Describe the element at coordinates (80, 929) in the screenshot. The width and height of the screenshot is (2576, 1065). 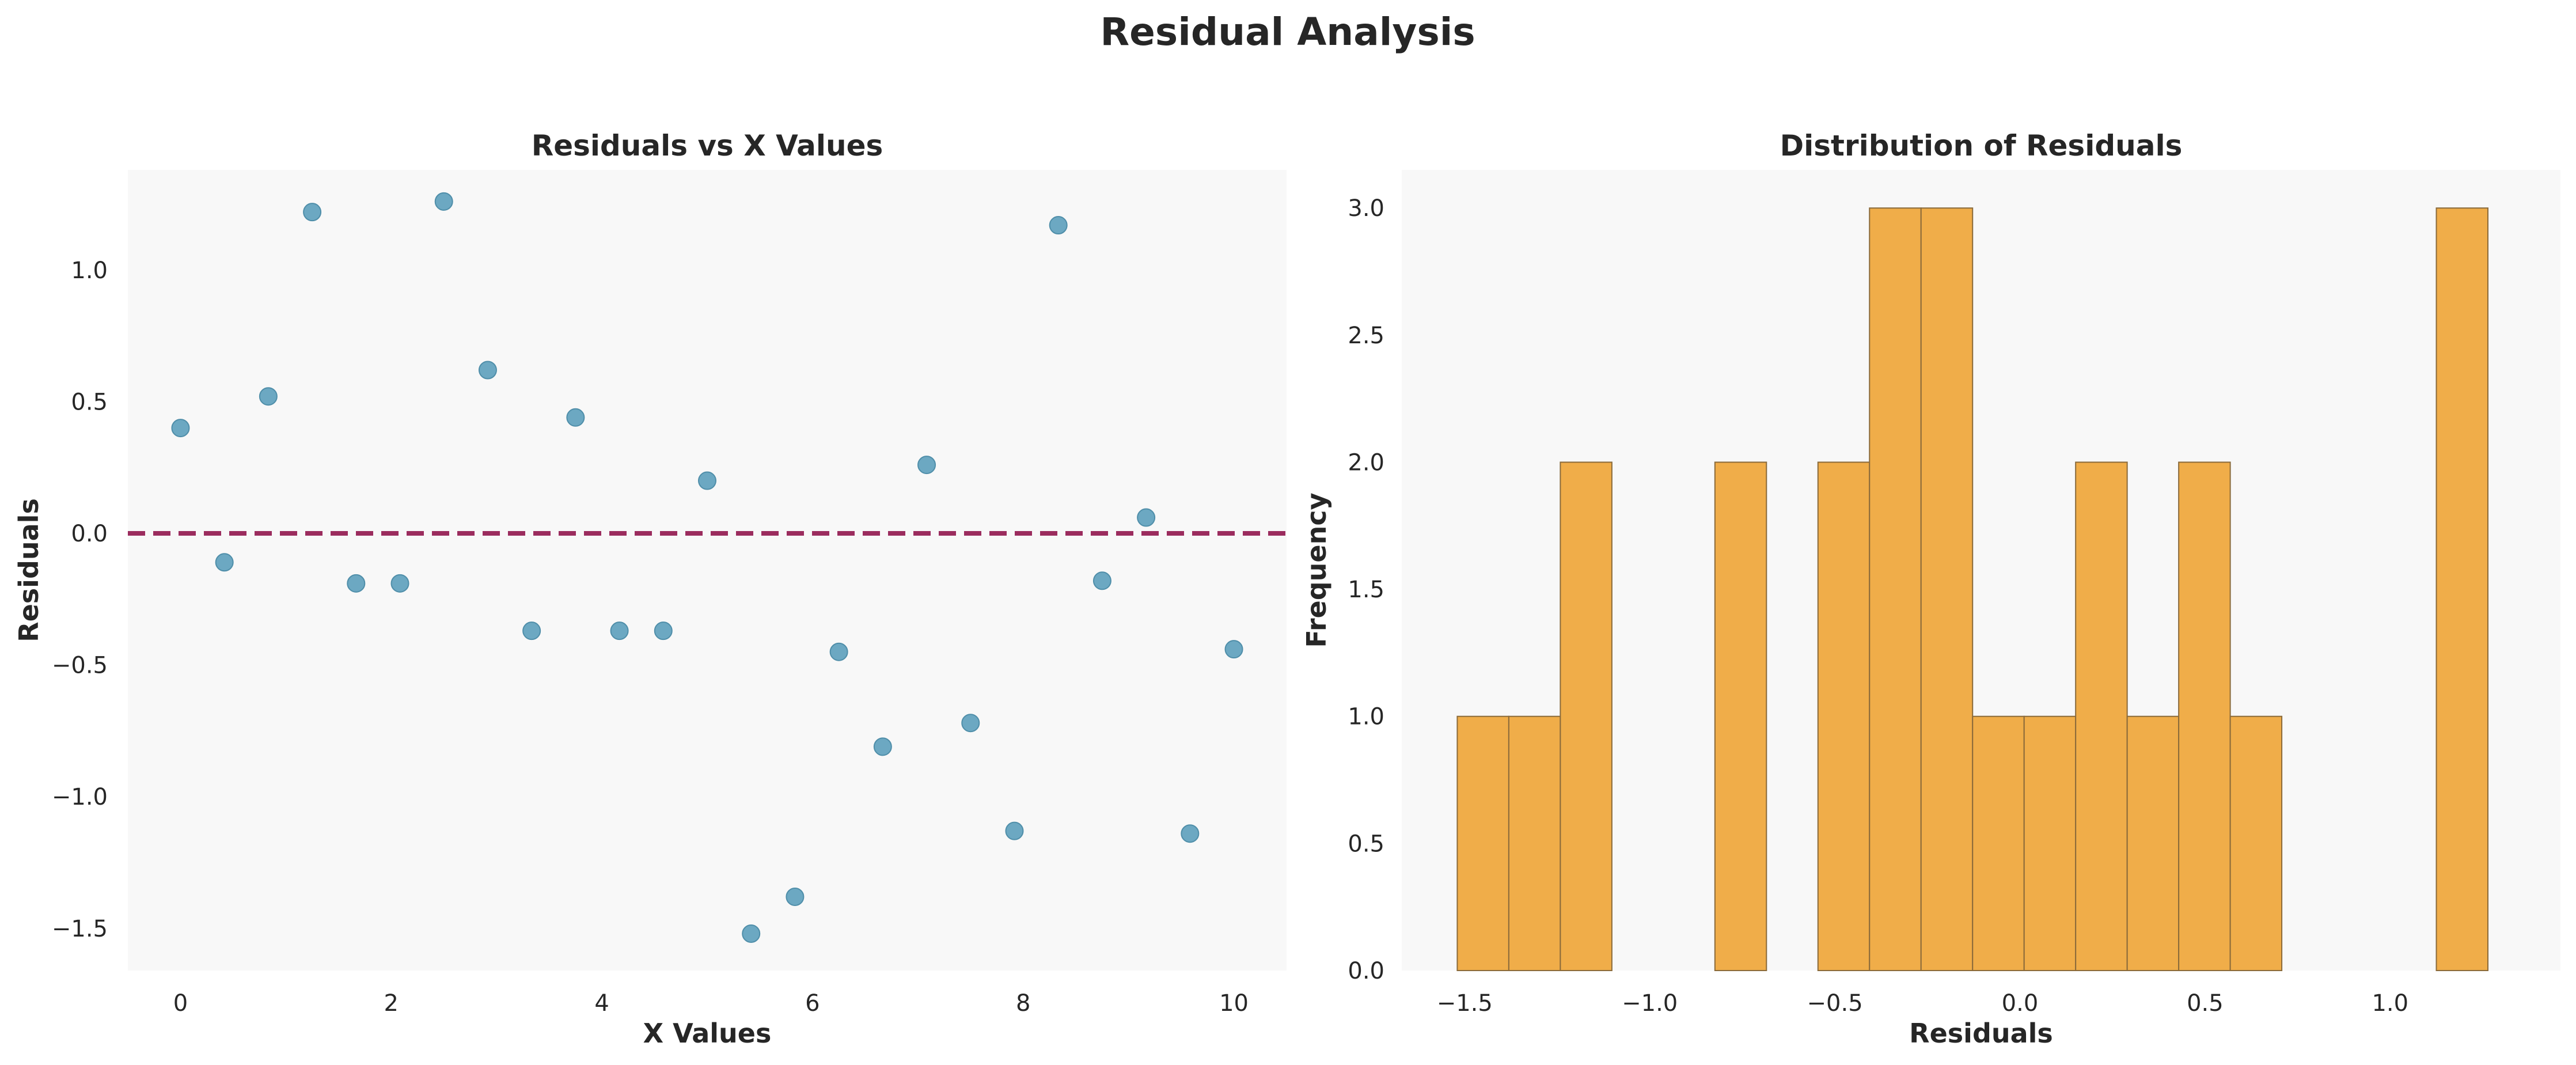
I see `scatter-y-tick-label: −1.5` at that location.